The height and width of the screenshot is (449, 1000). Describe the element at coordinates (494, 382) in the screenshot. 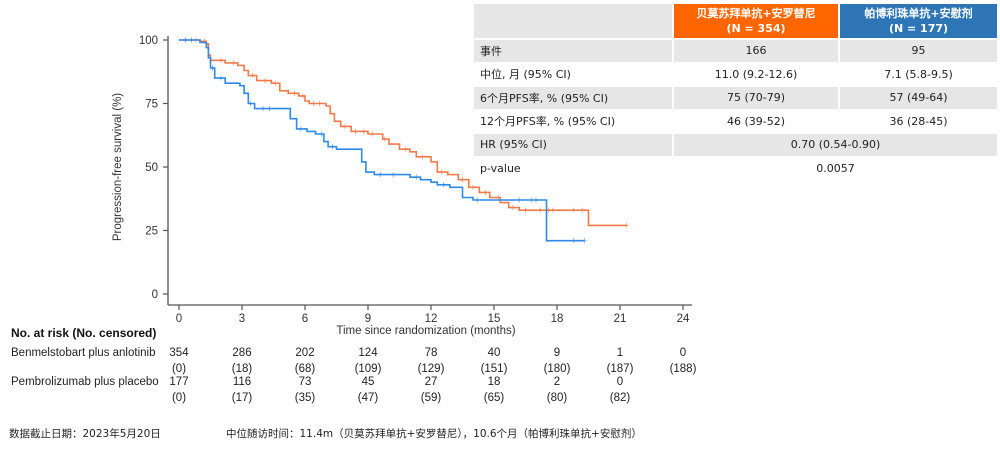

I see `at-risk-count: 18` at that location.